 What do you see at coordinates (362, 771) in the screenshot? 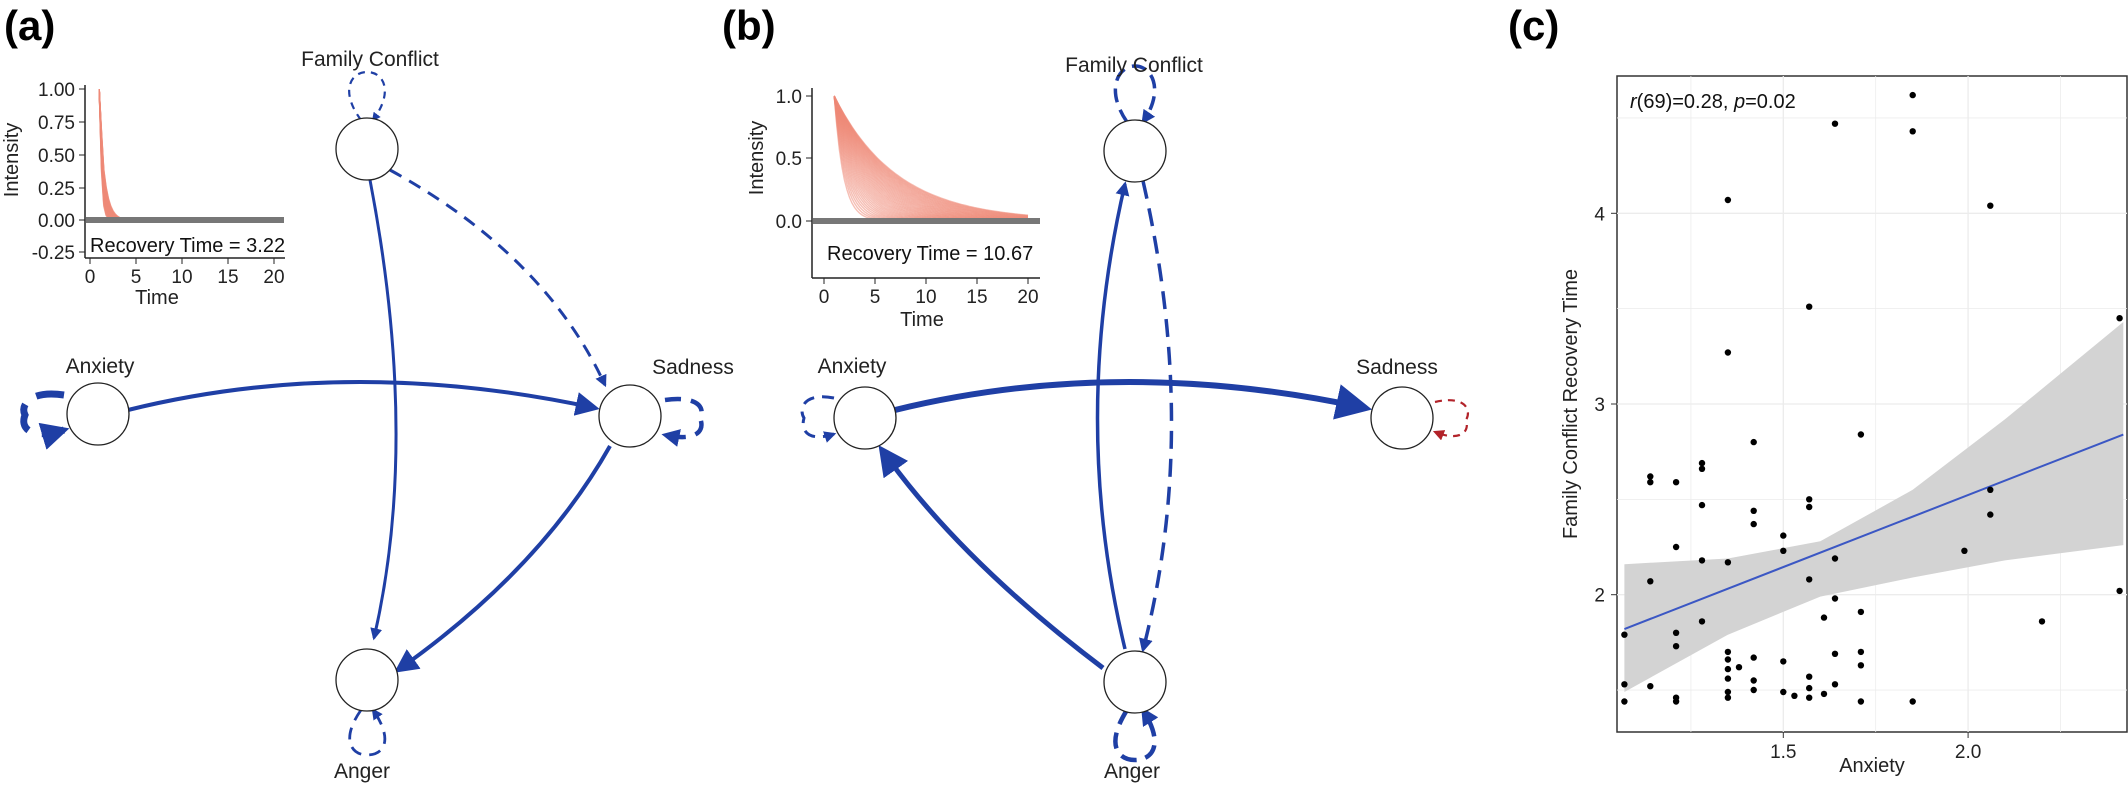
I see `node-label-anger-a: Anger` at bounding box center [362, 771].